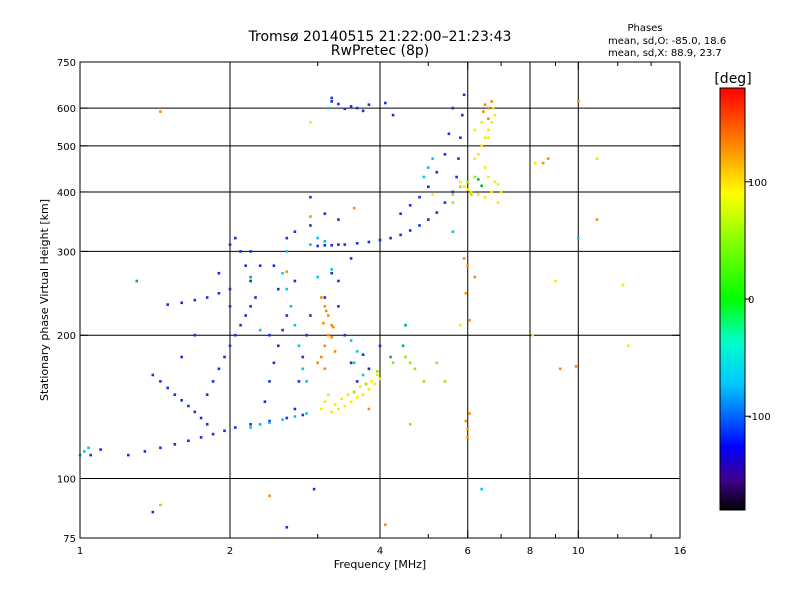  Describe the element at coordinates (758, 300) in the screenshot. I see `colorbar-ticks: 100 0 -100` at that location.